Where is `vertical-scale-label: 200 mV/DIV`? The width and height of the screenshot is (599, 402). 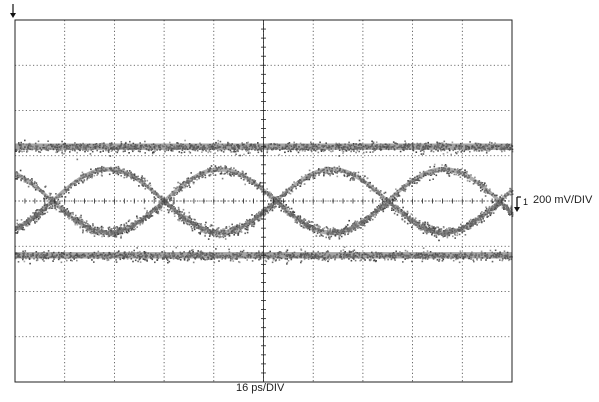 vertical-scale-label: 200 mV/DIV is located at coordinates (563, 200).